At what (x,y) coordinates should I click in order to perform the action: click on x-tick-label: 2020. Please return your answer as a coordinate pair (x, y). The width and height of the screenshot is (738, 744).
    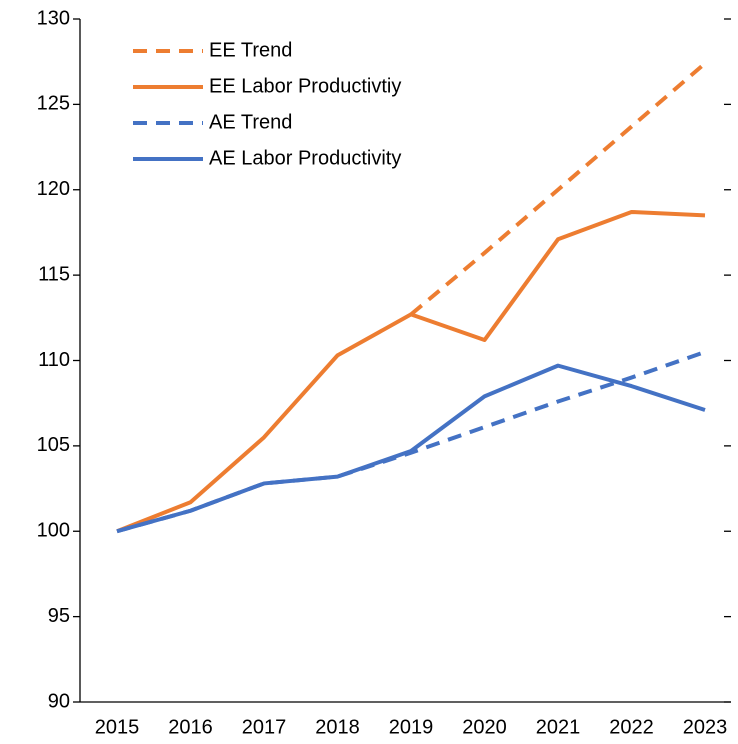
    Looking at the image, I should click on (484, 727).